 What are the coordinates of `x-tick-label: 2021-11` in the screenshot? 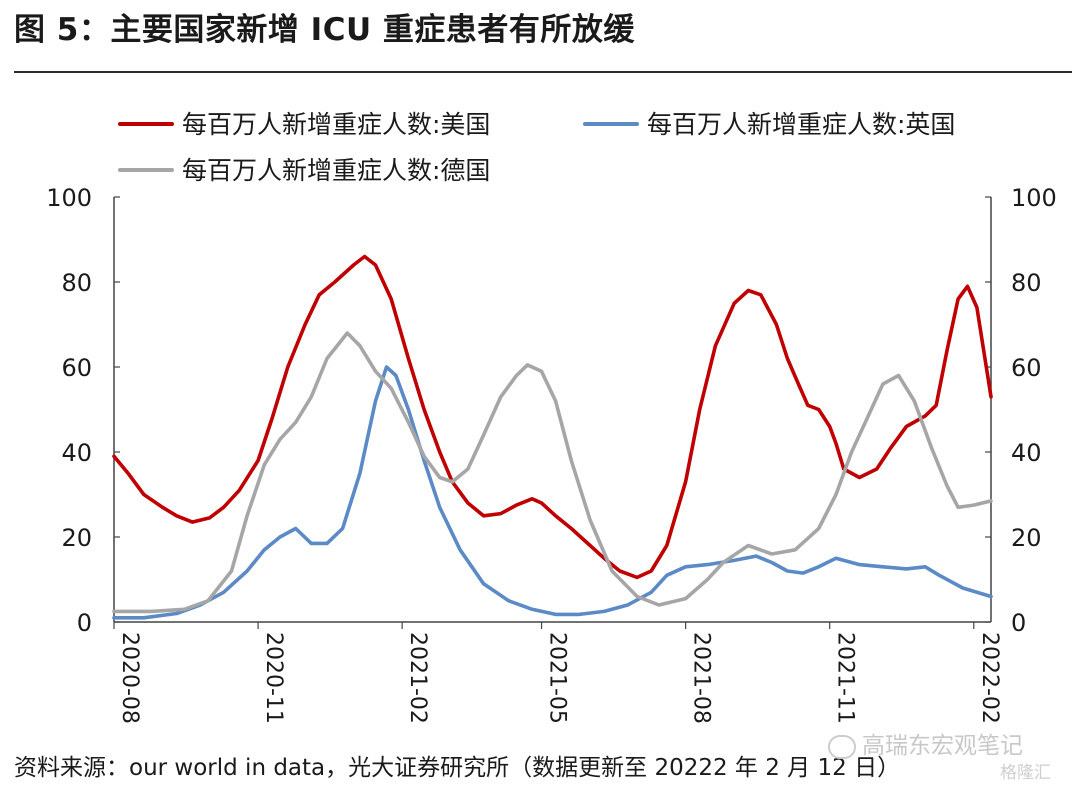 It's located at (845, 678).